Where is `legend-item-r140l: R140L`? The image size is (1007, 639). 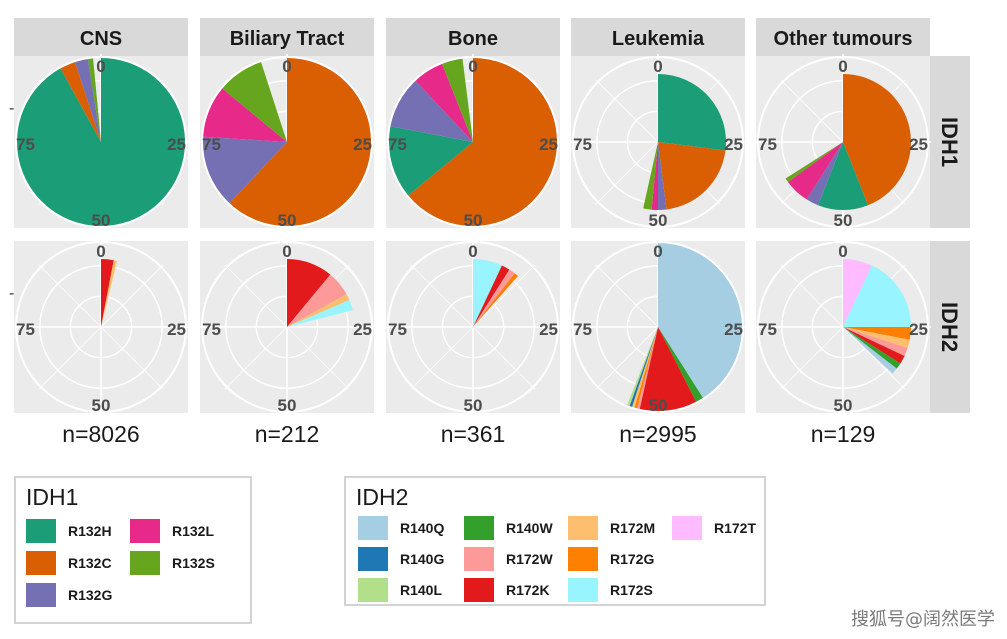
legend-item-r140l: R140L is located at coordinates (400, 590).